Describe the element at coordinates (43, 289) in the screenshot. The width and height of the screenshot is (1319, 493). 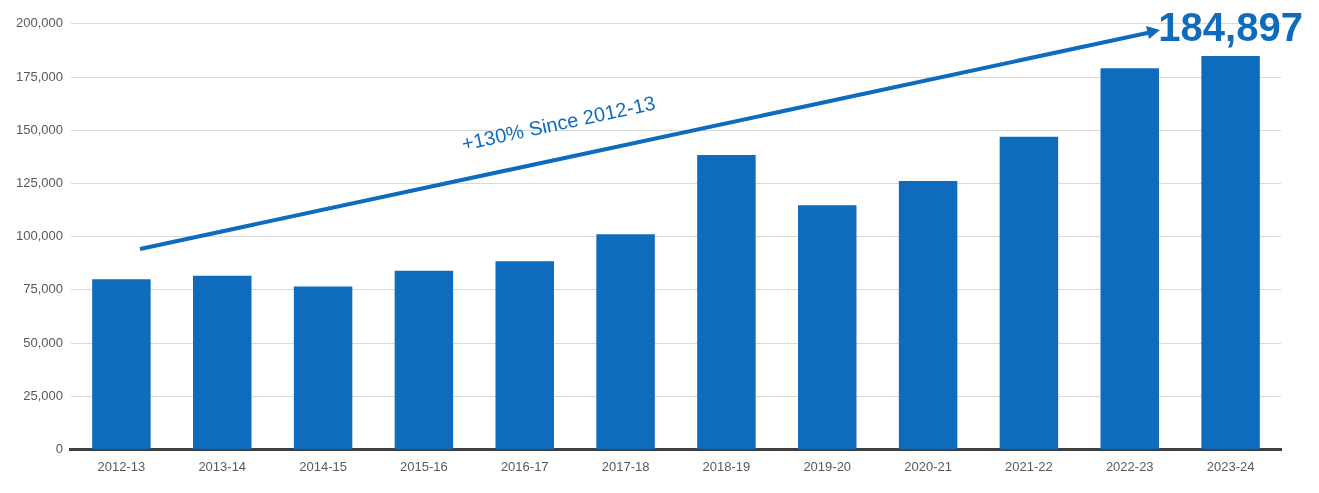
I see `y-tick-label: 75,000` at that location.